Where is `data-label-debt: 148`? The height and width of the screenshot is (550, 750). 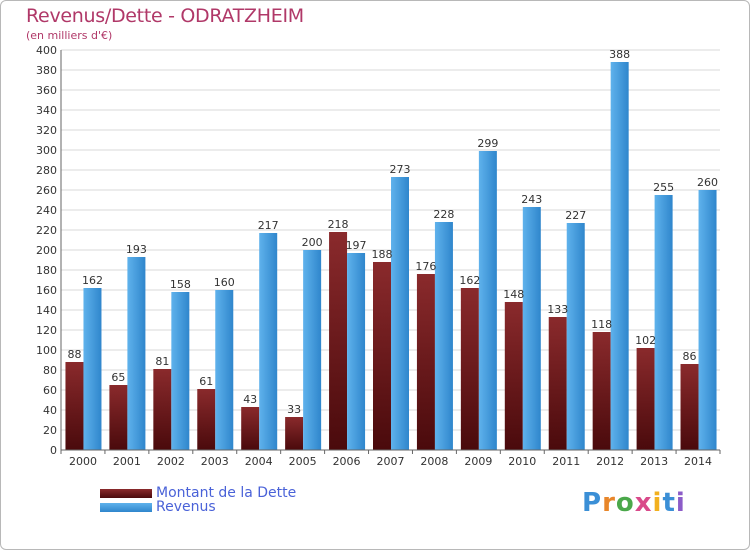 data-label-debt: 148 is located at coordinates (513, 294).